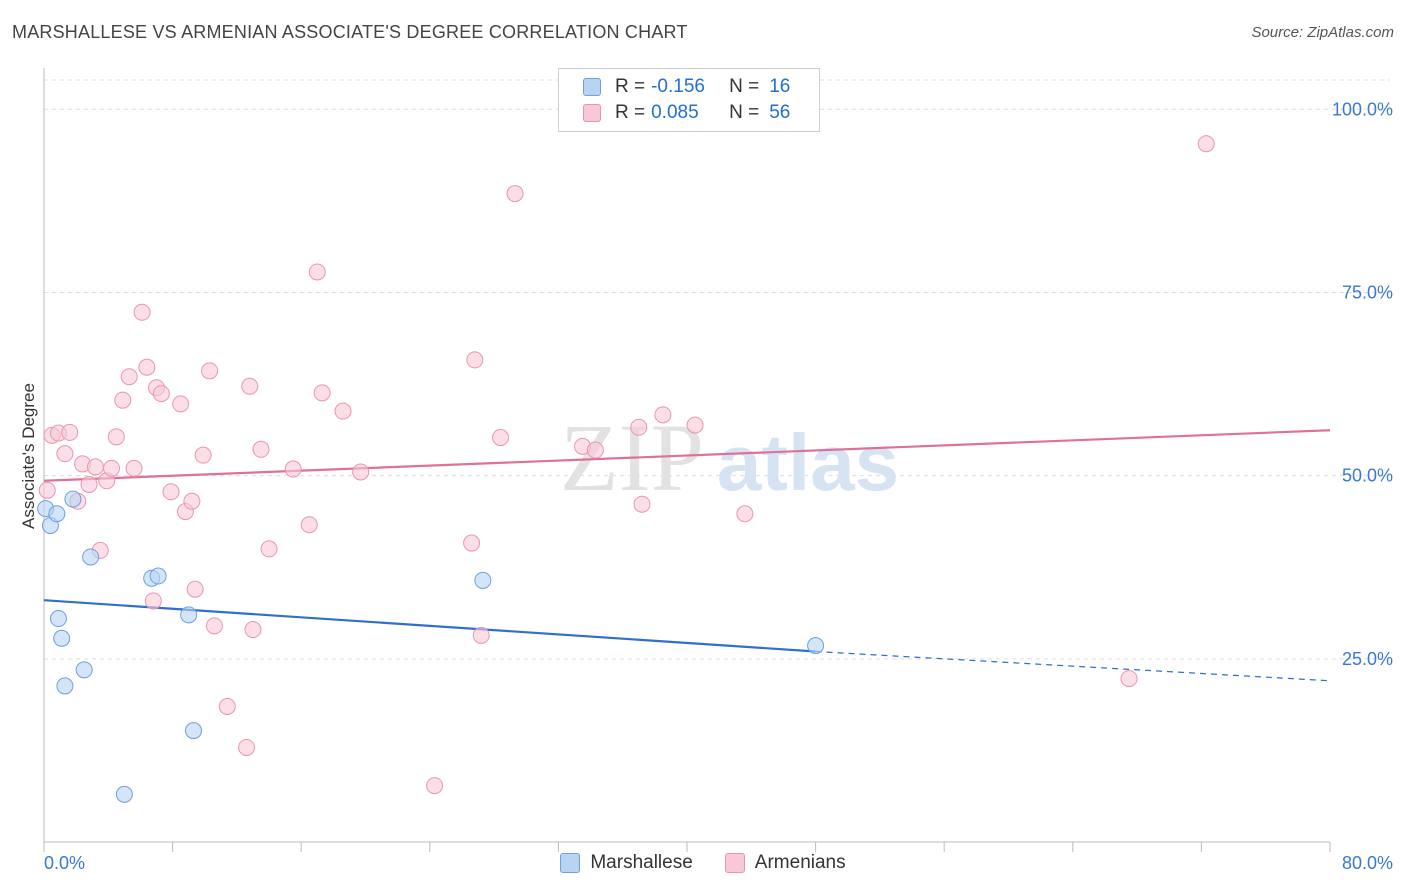  I want to click on r-value: 0.085, so click(675, 112).